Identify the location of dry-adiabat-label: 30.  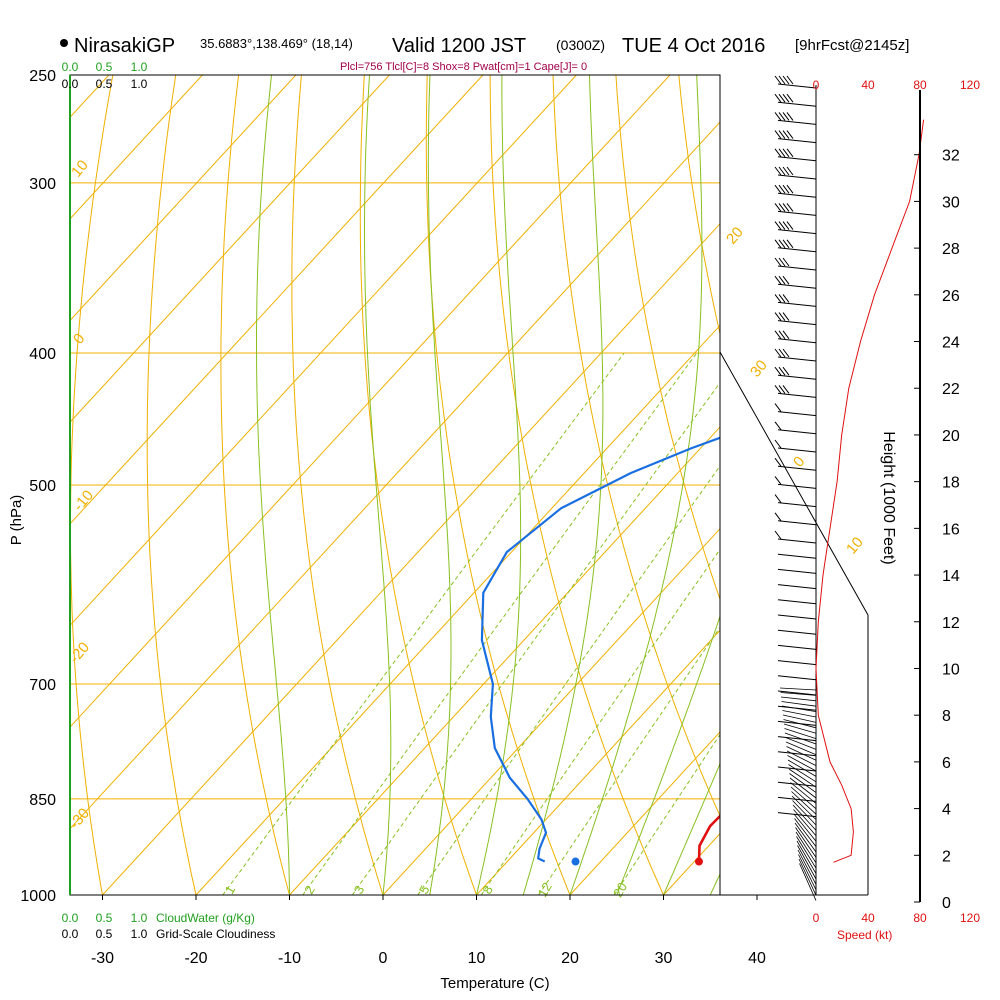
(759, 369).